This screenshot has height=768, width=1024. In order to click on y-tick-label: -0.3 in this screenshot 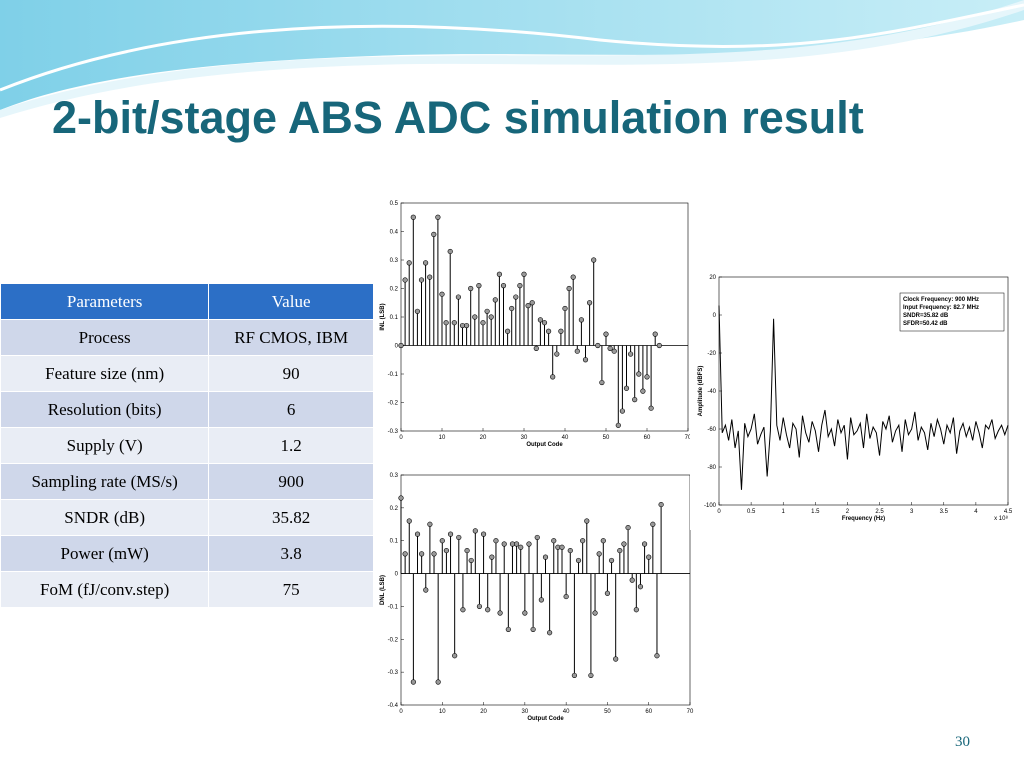, I will do `click(393, 432)`.